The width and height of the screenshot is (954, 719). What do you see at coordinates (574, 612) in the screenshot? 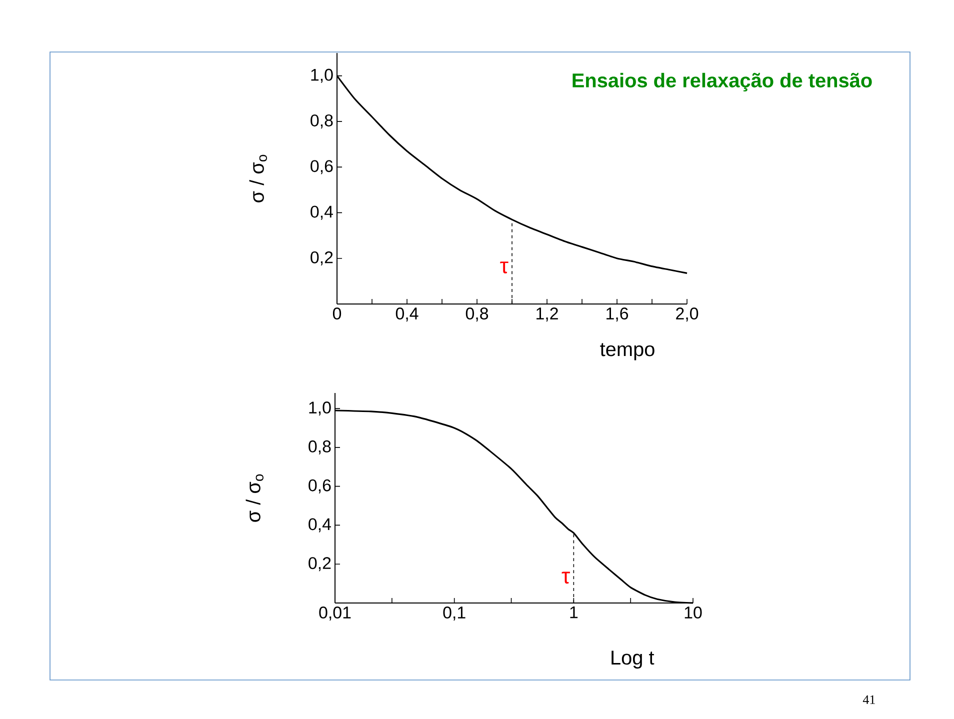
I see `x-tick-label: 1` at bounding box center [574, 612].